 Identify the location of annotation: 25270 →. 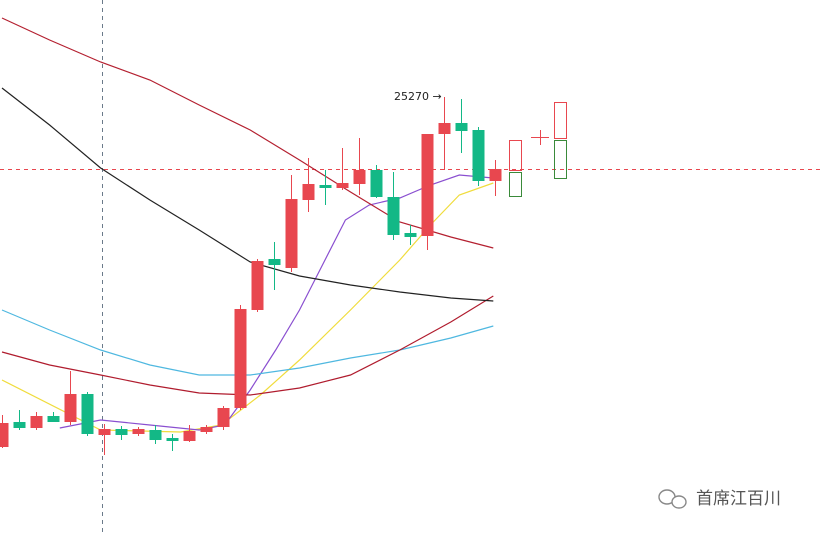
(418, 96).